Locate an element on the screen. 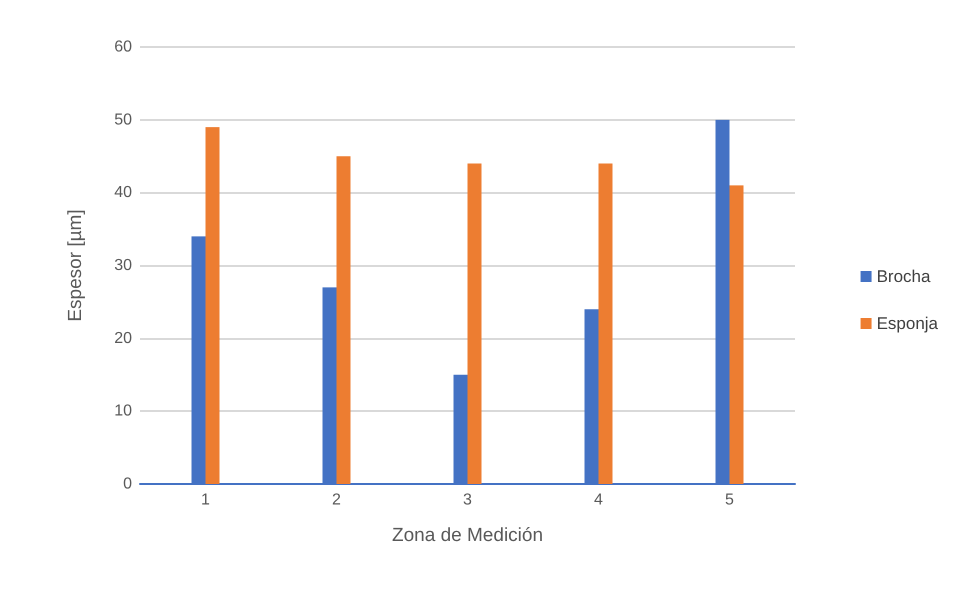  y-axis-title: Espesor [µm] is located at coordinates (75, 265).